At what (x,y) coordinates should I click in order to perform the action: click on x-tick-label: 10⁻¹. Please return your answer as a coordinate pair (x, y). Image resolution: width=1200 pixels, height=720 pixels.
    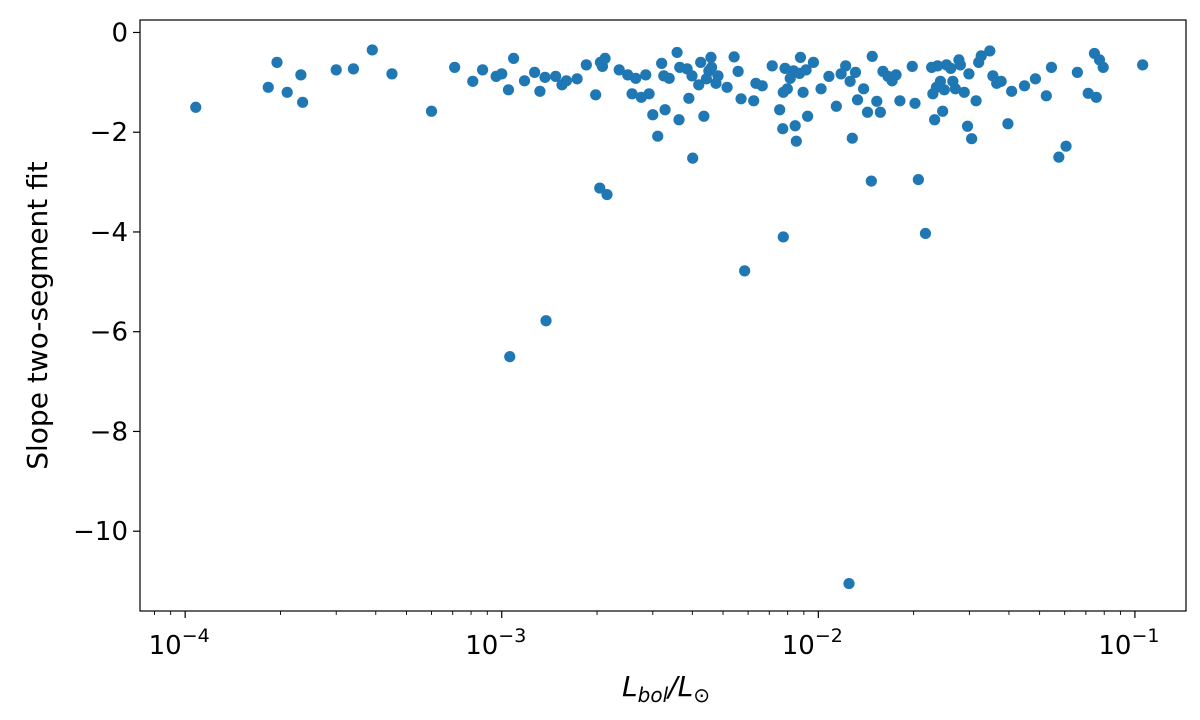
    Looking at the image, I should click on (1128, 643).